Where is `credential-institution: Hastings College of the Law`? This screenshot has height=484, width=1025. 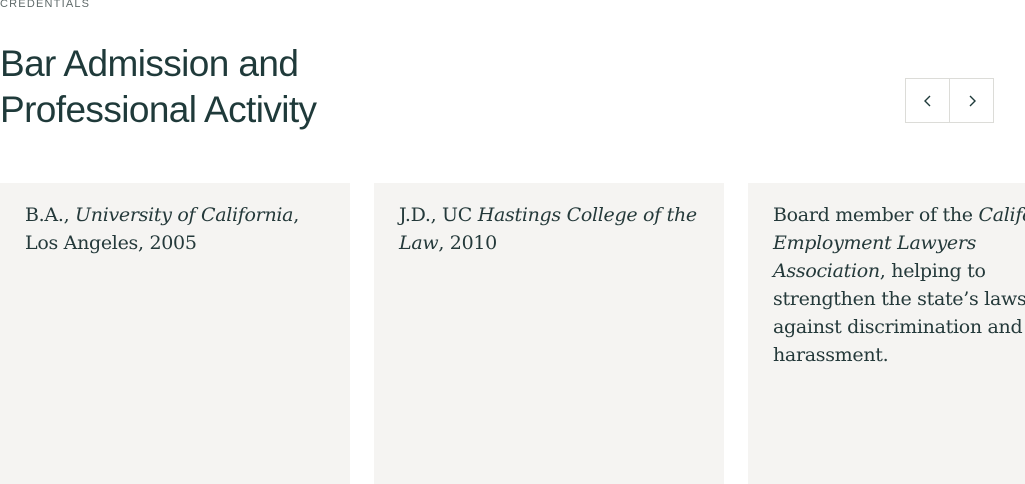 credential-institution: Hastings College of the Law is located at coordinates (548, 229).